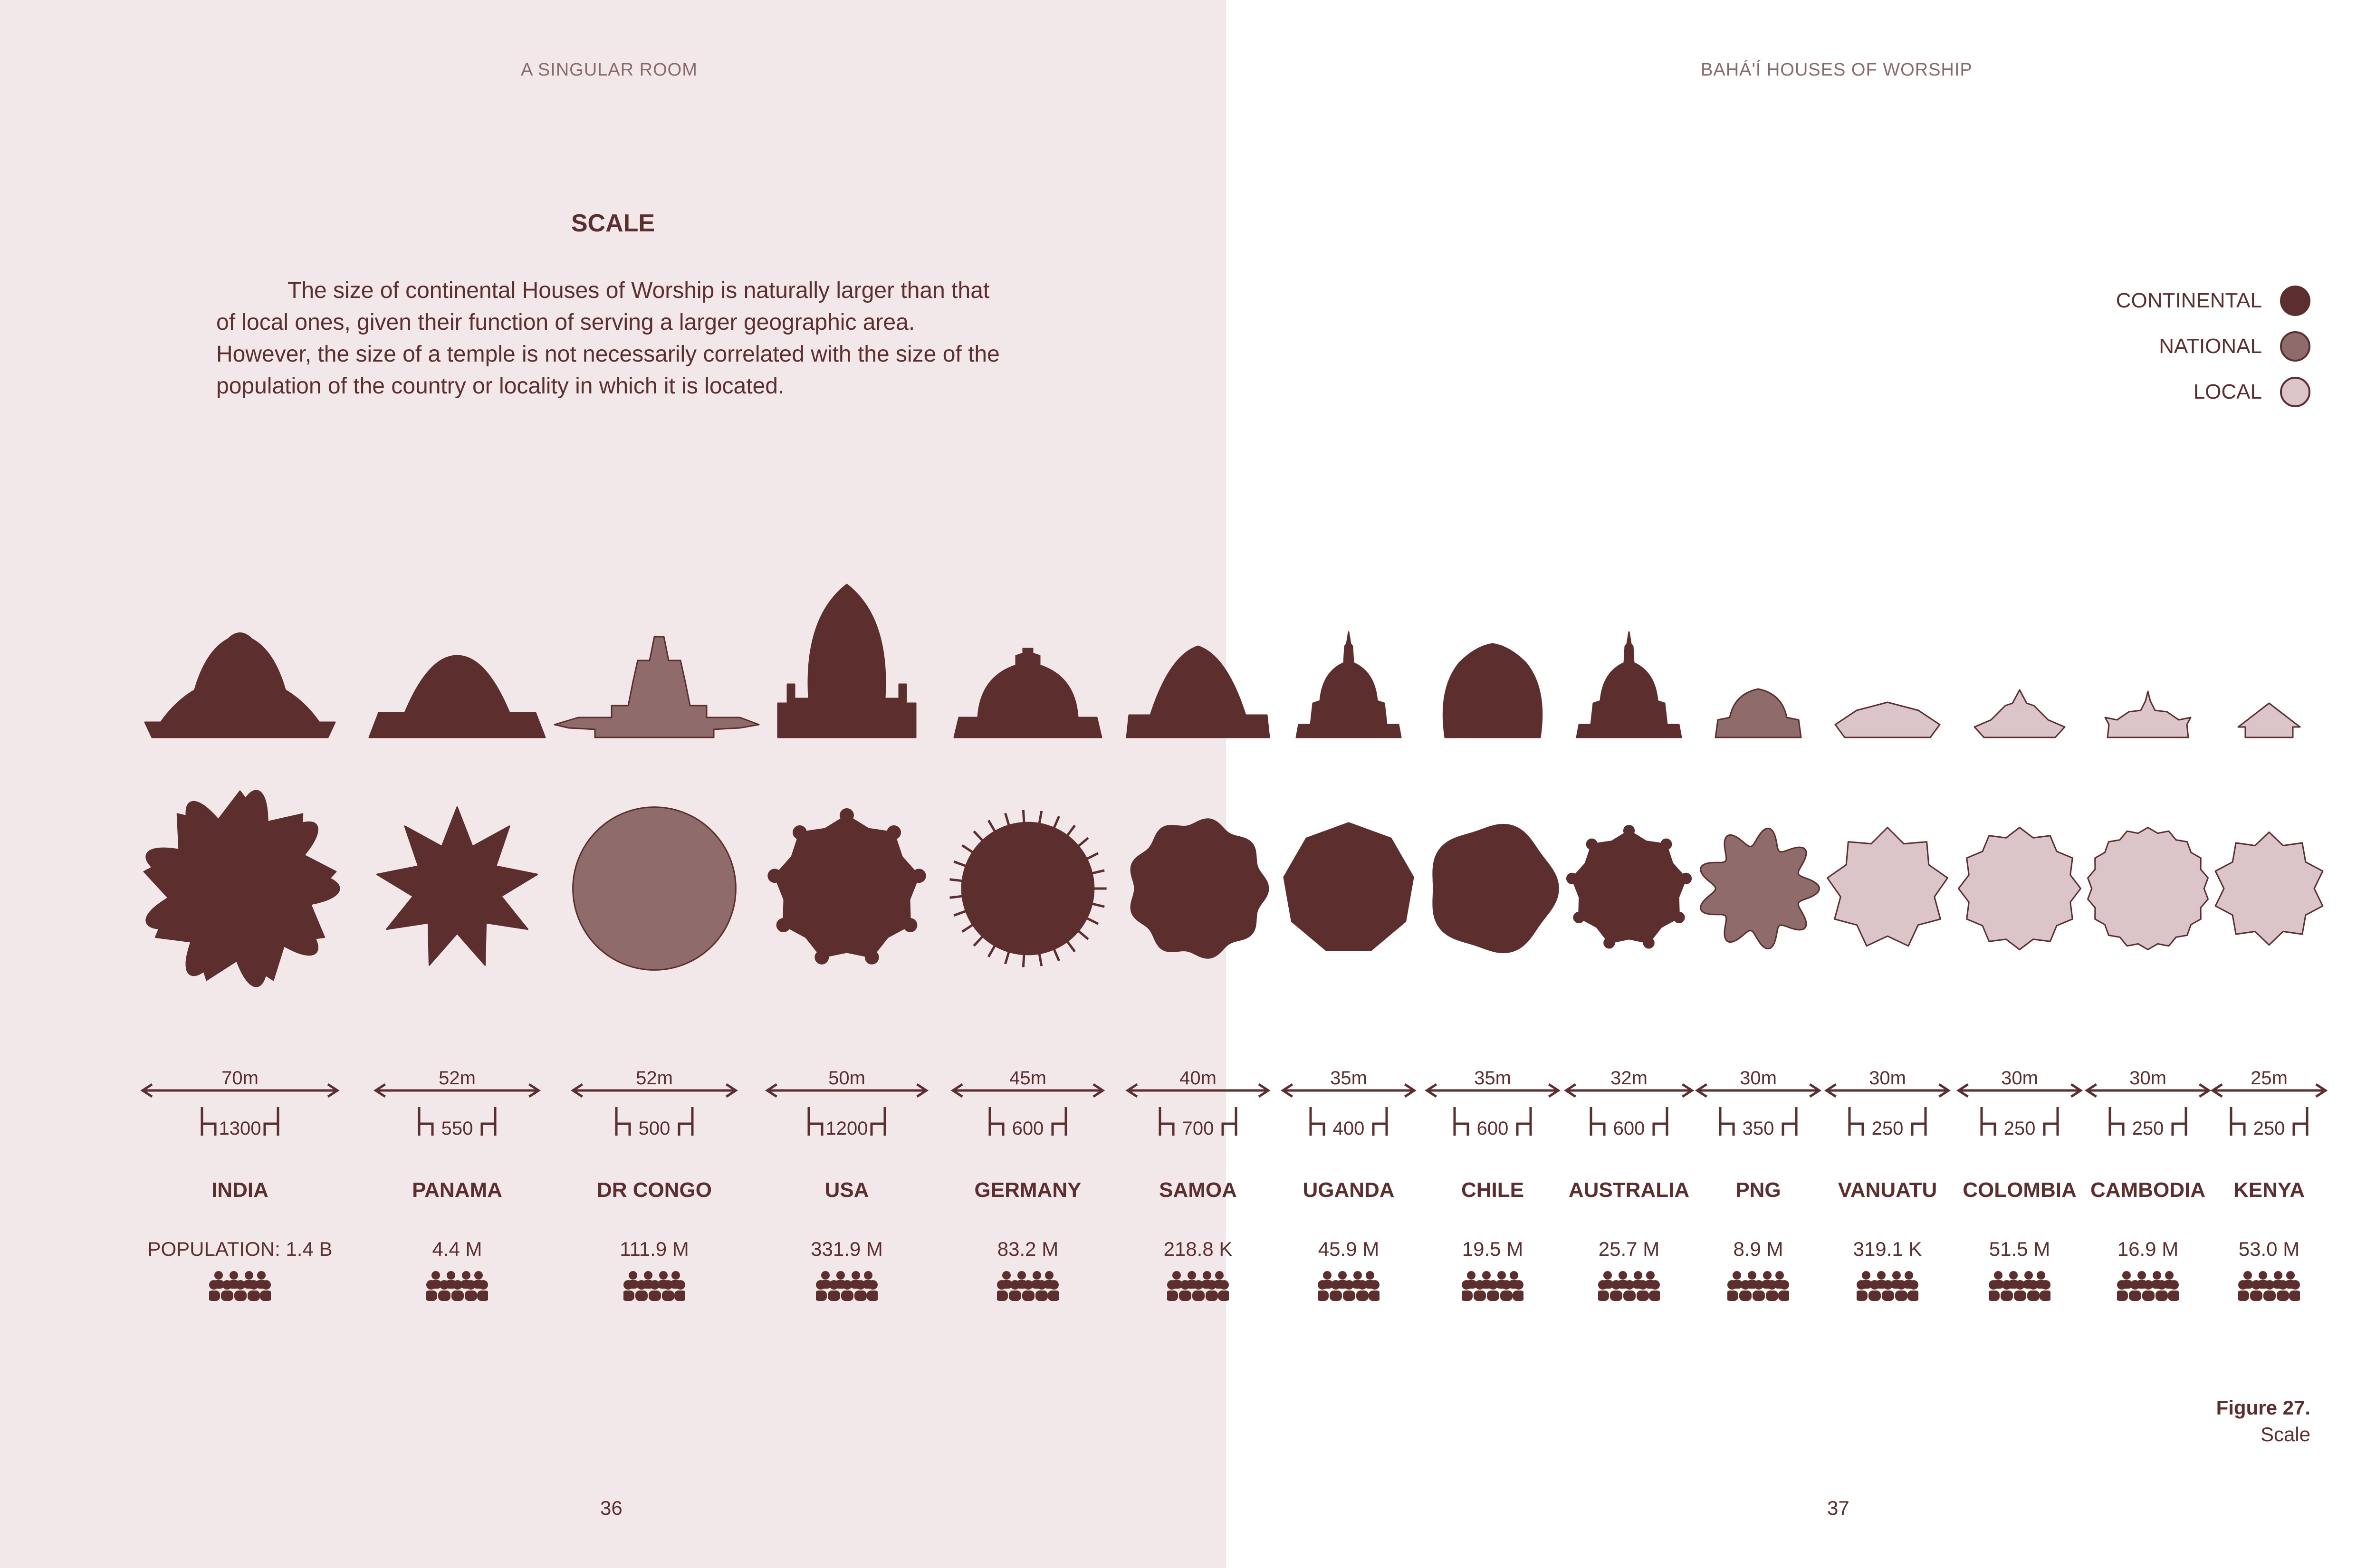  What do you see at coordinates (240, 1104) in the screenshot?
I see `dimension-and-seating: 70m 1300` at bounding box center [240, 1104].